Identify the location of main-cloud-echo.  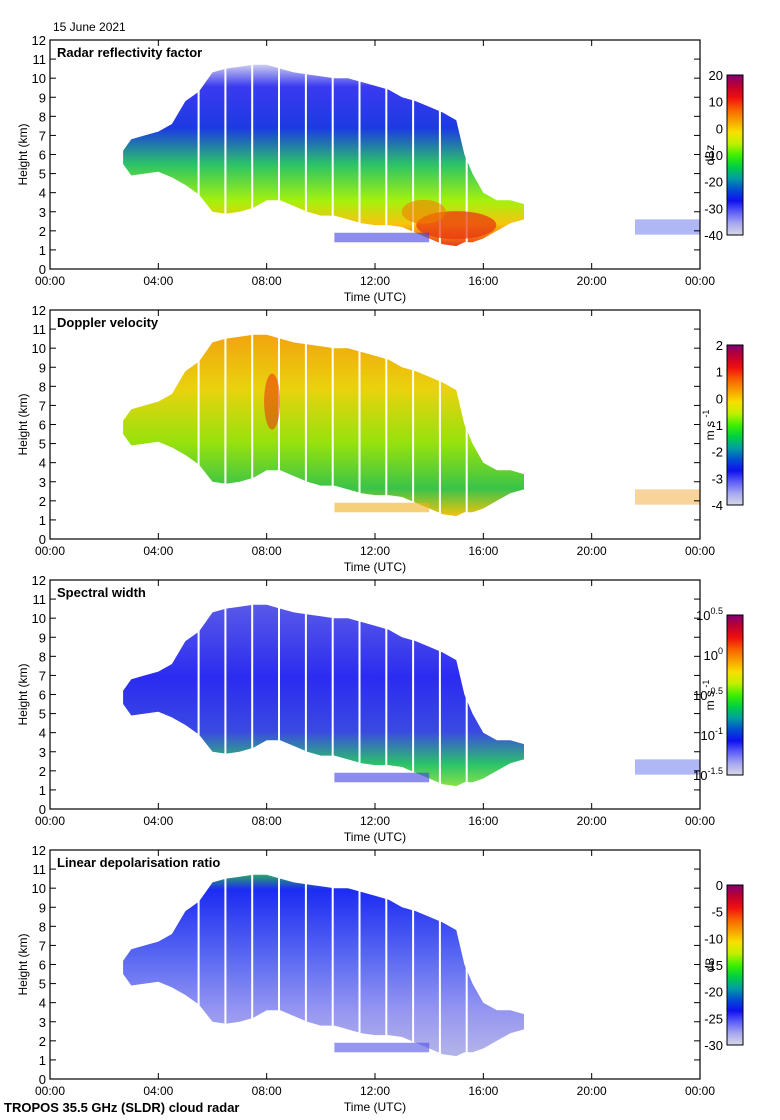
(323, 965).